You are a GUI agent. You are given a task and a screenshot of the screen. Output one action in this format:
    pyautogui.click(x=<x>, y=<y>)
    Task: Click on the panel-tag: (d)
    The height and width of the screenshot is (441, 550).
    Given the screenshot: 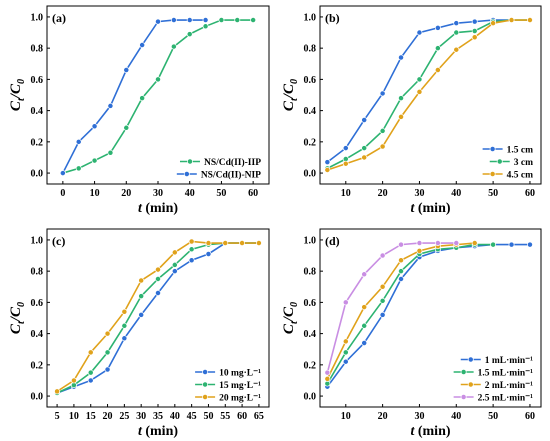 What is the action you would take?
    pyautogui.click(x=332, y=241)
    